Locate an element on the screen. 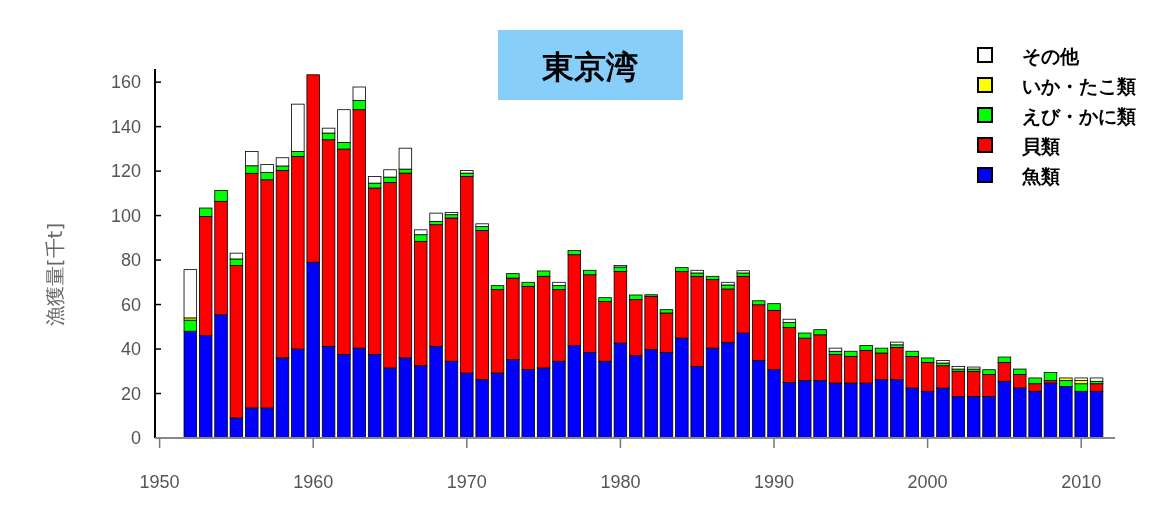 This screenshot has width=1173, height=528. y-tick-label: 160 is located at coordinates (125, 82).